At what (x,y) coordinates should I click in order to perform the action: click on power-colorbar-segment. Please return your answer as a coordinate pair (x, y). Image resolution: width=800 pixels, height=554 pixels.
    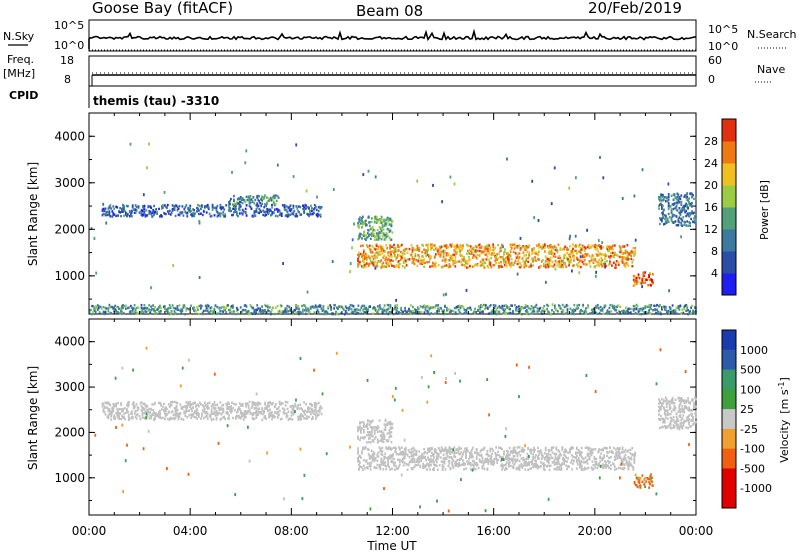
    Looking at the image, I should click on (729, 262).